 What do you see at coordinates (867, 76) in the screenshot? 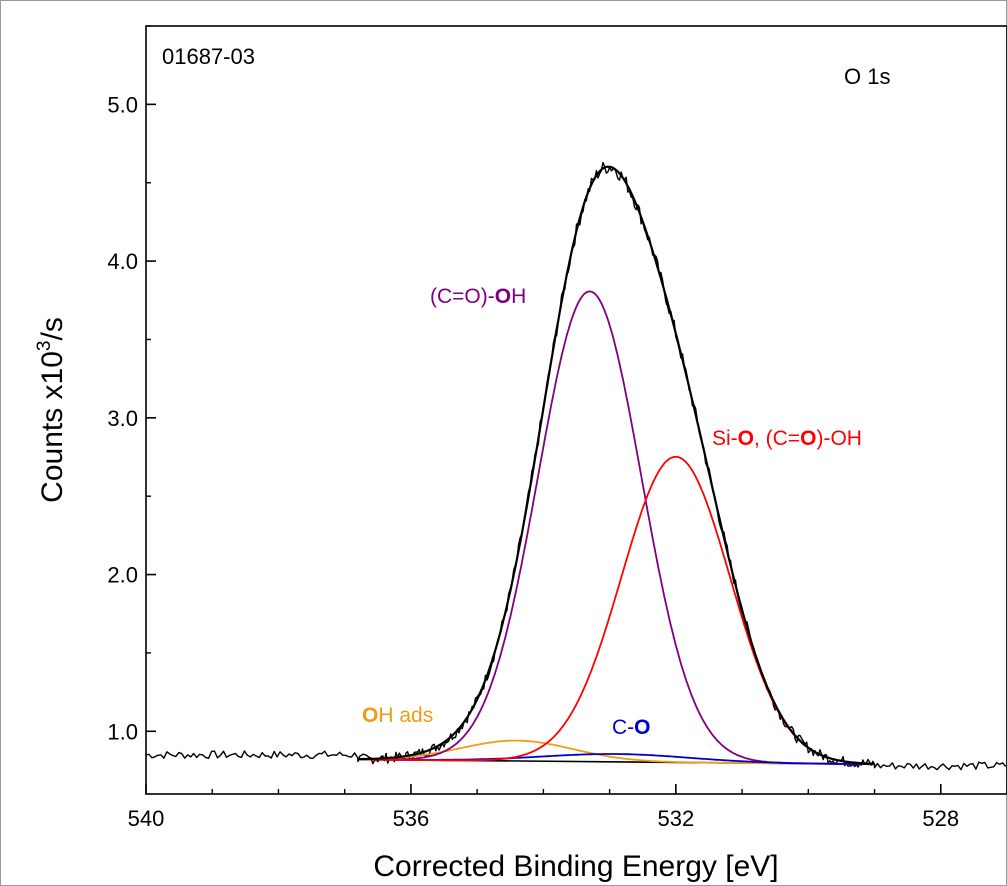
I see `region-label: O 1s` at bounding box center [867, 76].